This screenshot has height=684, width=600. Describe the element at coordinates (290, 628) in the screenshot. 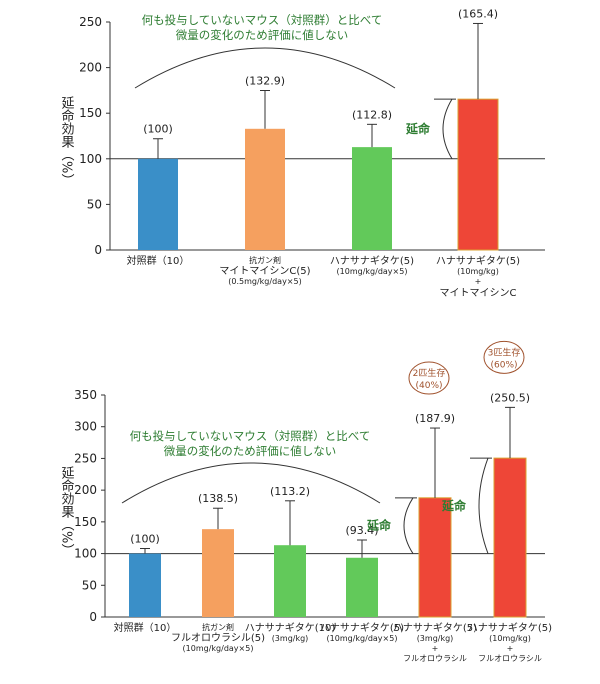

I see `category-label: ハナサナギタケ(10)` at that location.